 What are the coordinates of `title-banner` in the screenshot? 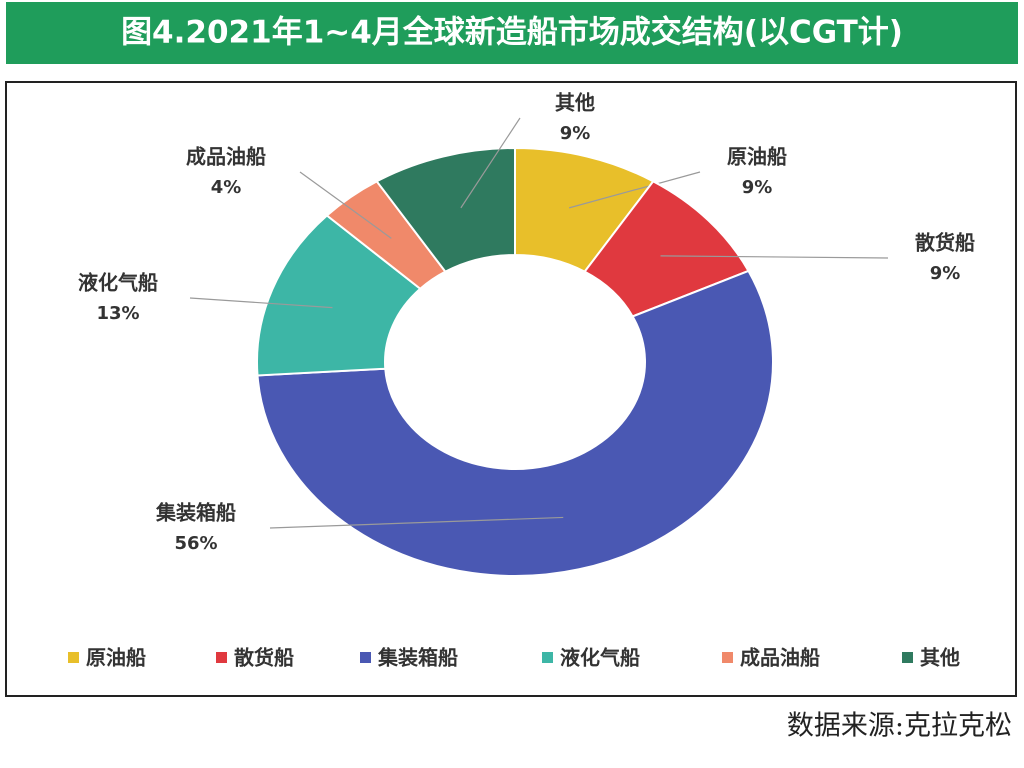 It's located at (512, 33).